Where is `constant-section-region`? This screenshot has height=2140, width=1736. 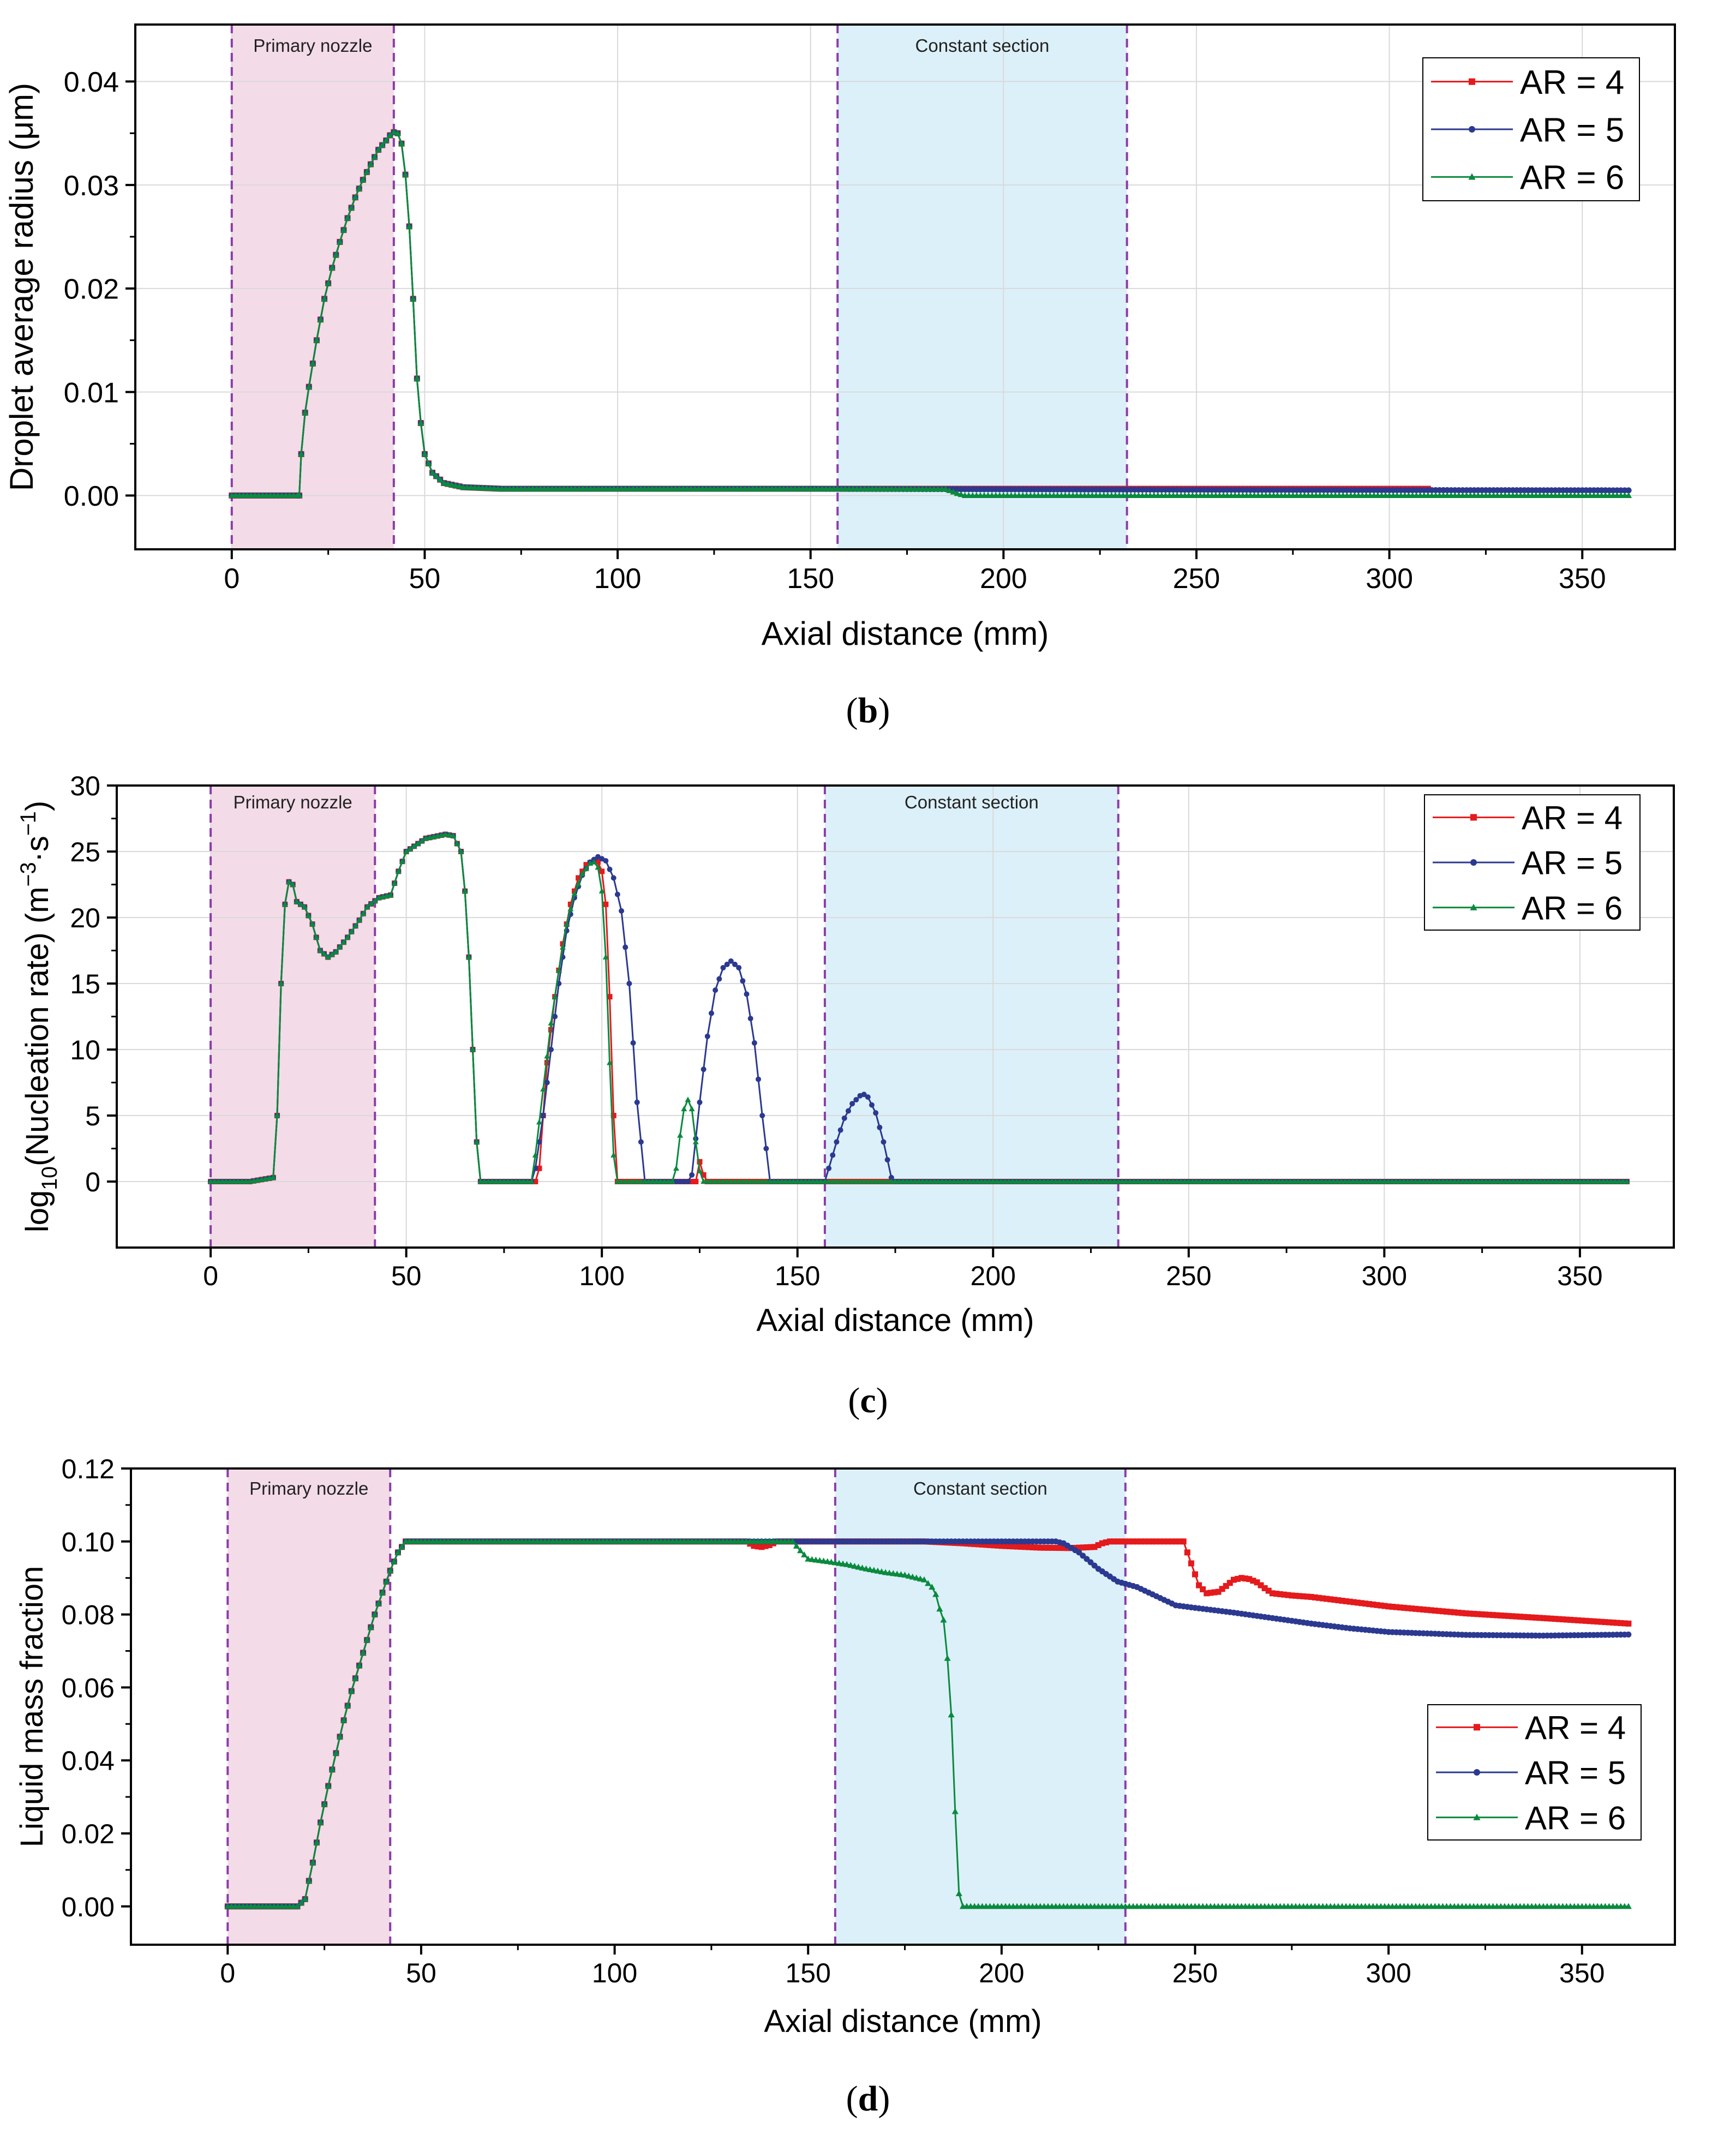
constant-section-region is located at coordinates (971, 1017).